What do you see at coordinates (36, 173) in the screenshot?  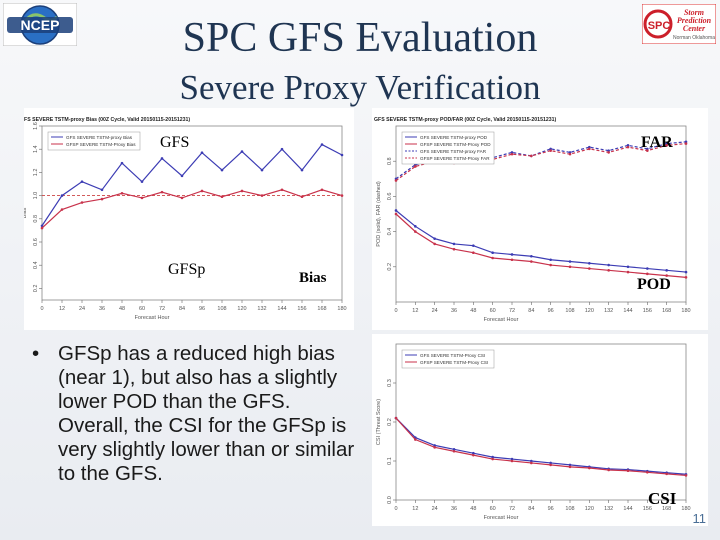 I see `y-tick-label: 1.2` at bounding box center [36, 173].